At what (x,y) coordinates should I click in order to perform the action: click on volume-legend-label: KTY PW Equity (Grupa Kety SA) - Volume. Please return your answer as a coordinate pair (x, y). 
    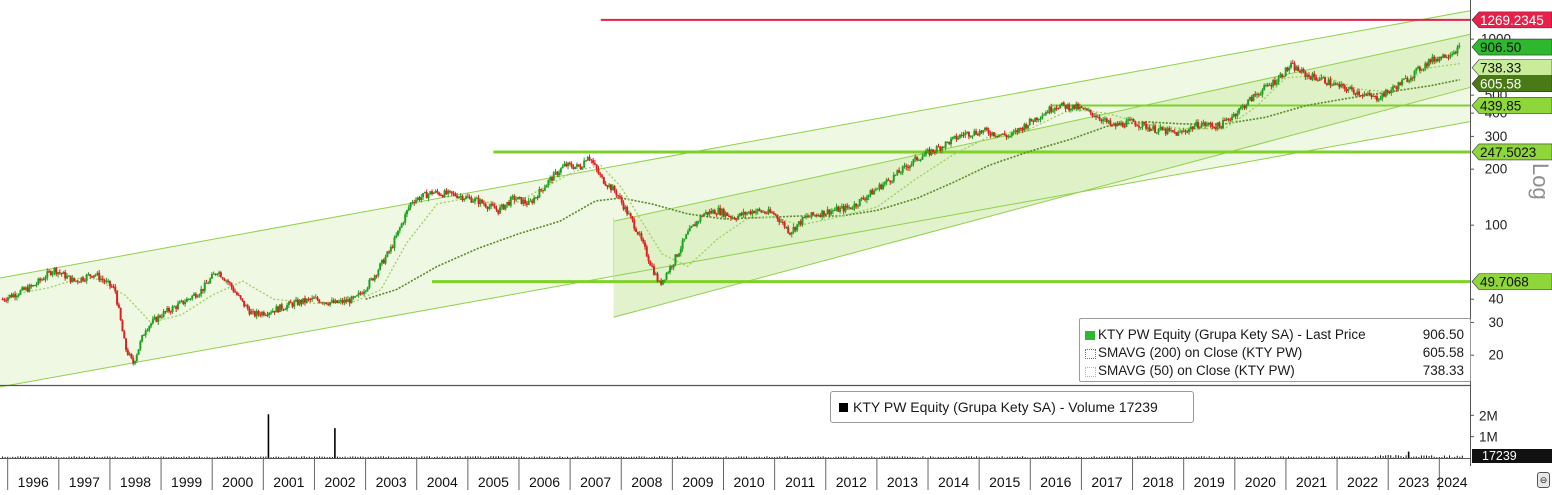
    Looking at the image, I should click on (984, 407).